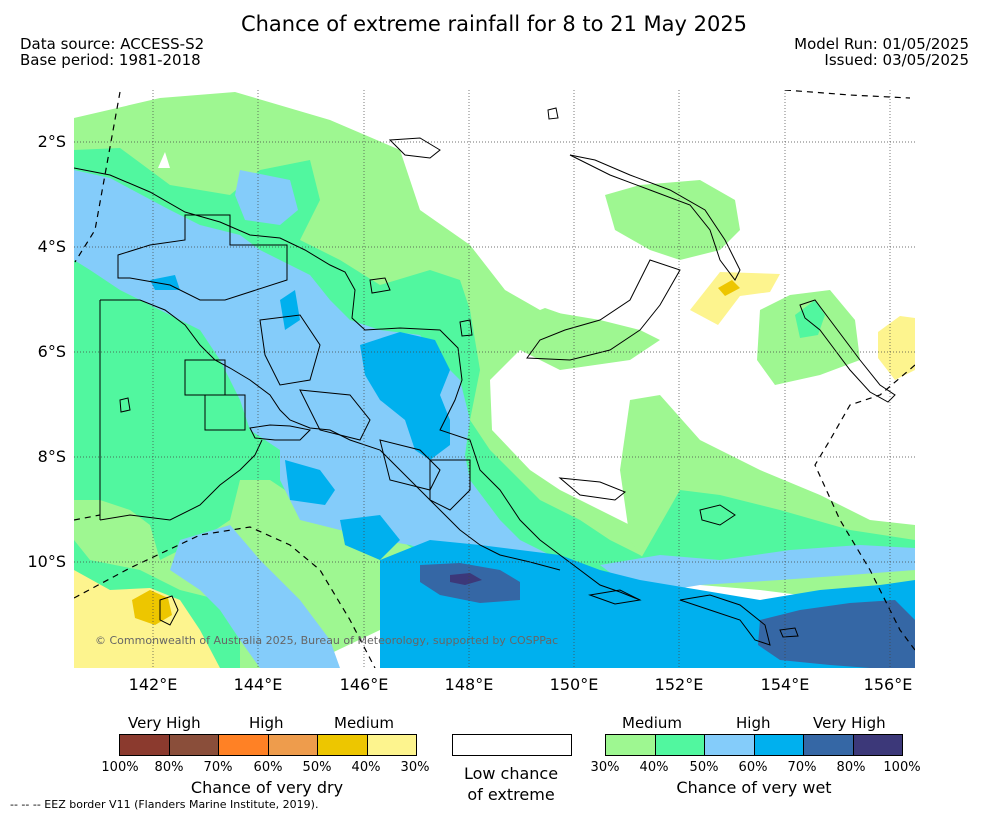 The height and width of the screenshot is (816, 988). I want to click on wet-heading-medium: Medium, so click(652, 723).